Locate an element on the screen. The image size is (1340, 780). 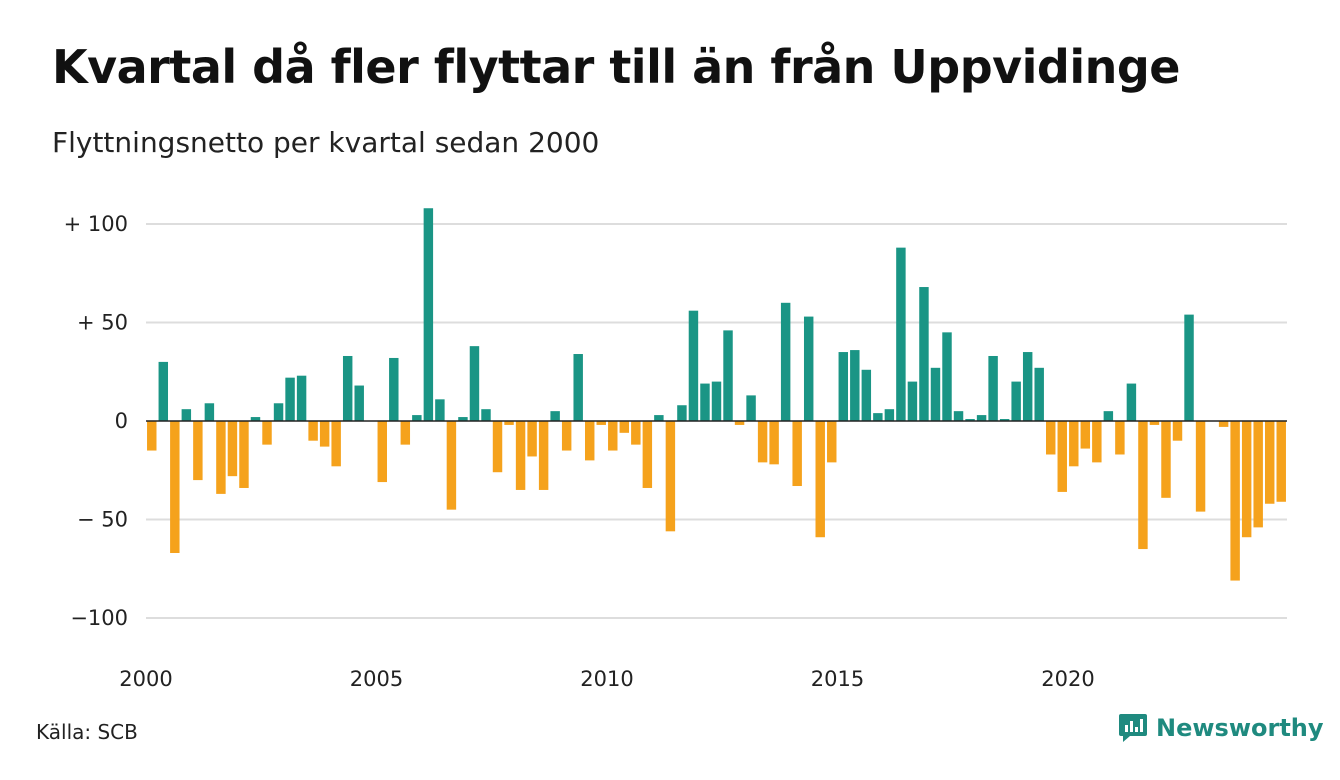
y-tick-label: − 50 is located at coordinates (102, 520).